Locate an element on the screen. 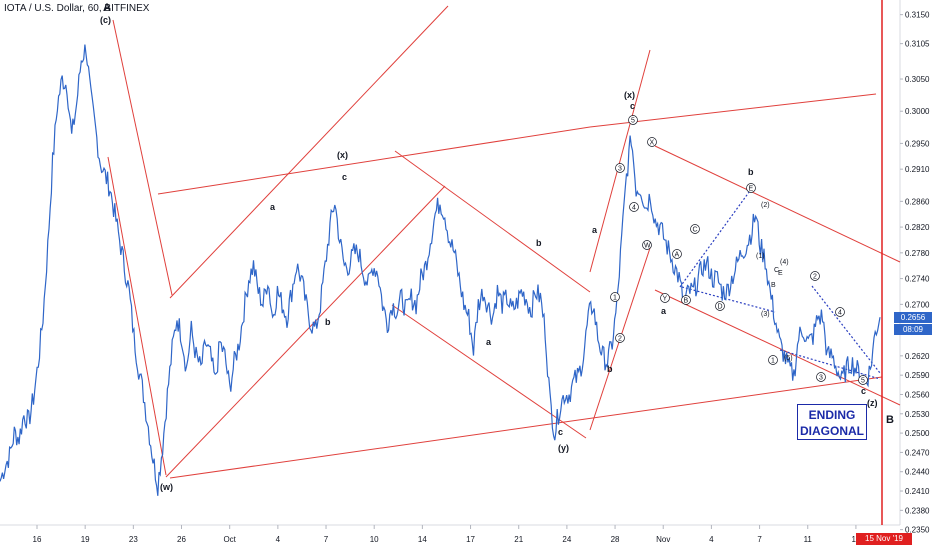  label-E-small: E is located at coordinates (780, 273).